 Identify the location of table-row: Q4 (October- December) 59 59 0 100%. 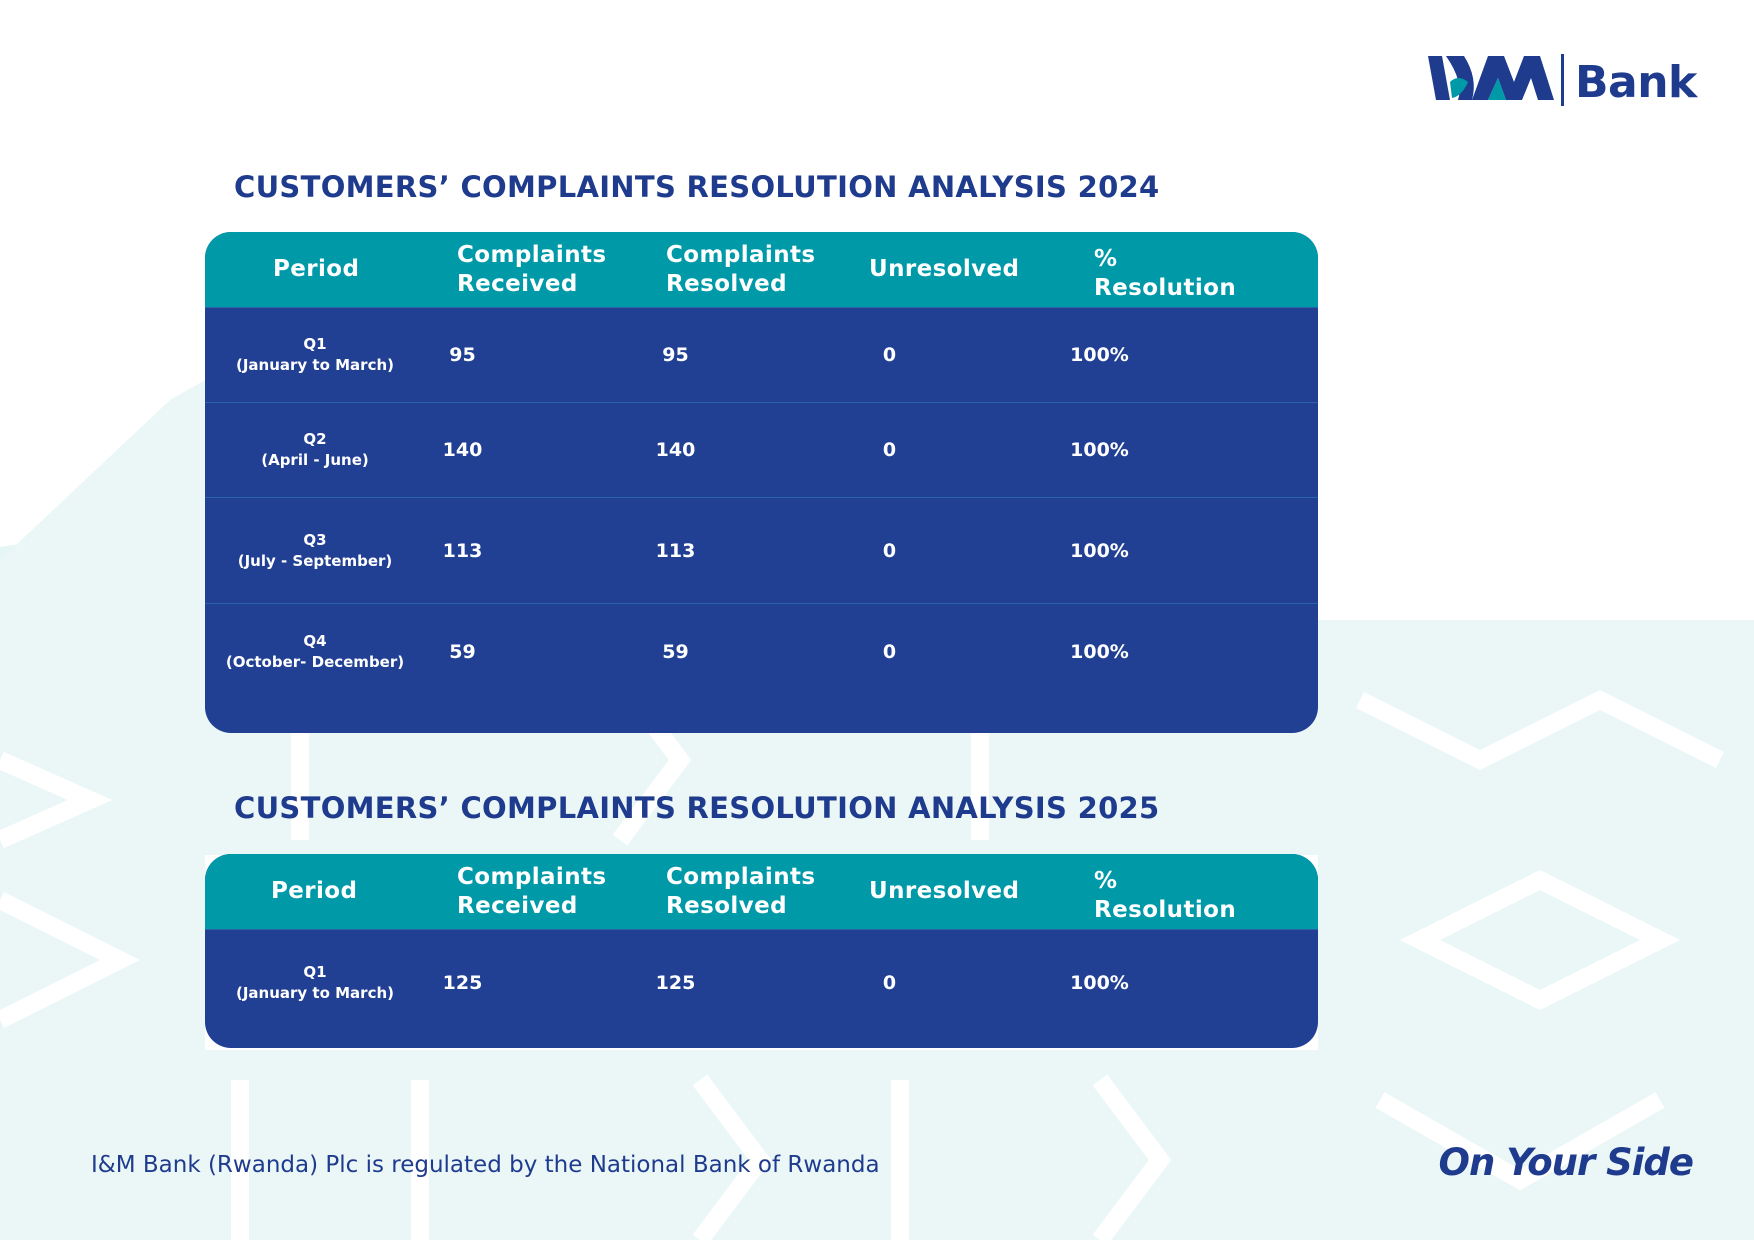
(761, 663).